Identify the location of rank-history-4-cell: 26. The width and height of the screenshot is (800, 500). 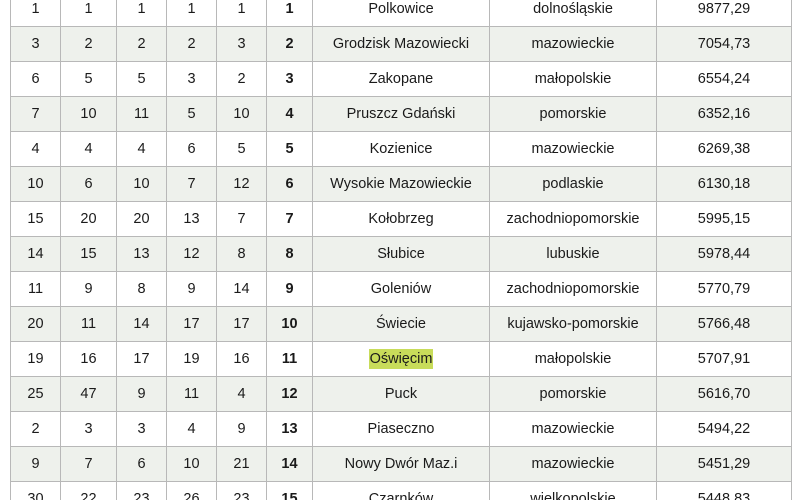
(191, 490).